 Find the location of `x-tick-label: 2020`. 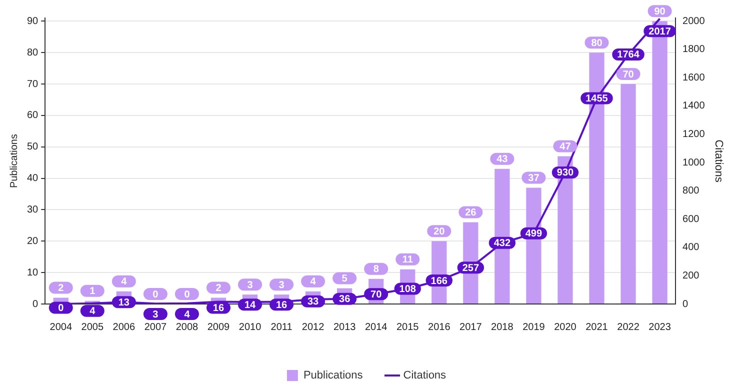

x-tick-label: 2020 is located at coordinates (565, 327).